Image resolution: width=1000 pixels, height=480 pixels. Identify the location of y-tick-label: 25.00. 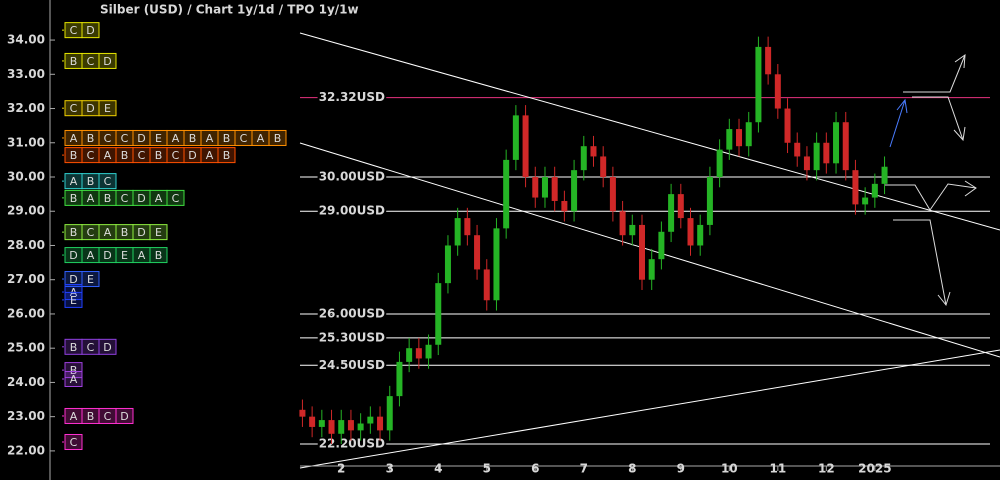
(26, 348).